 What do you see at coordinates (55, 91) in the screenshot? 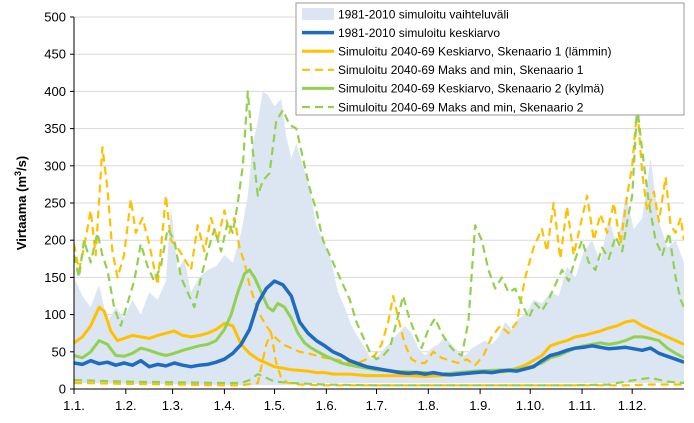
I see `y-tick-label: 400` at bounding box center [55, 91].